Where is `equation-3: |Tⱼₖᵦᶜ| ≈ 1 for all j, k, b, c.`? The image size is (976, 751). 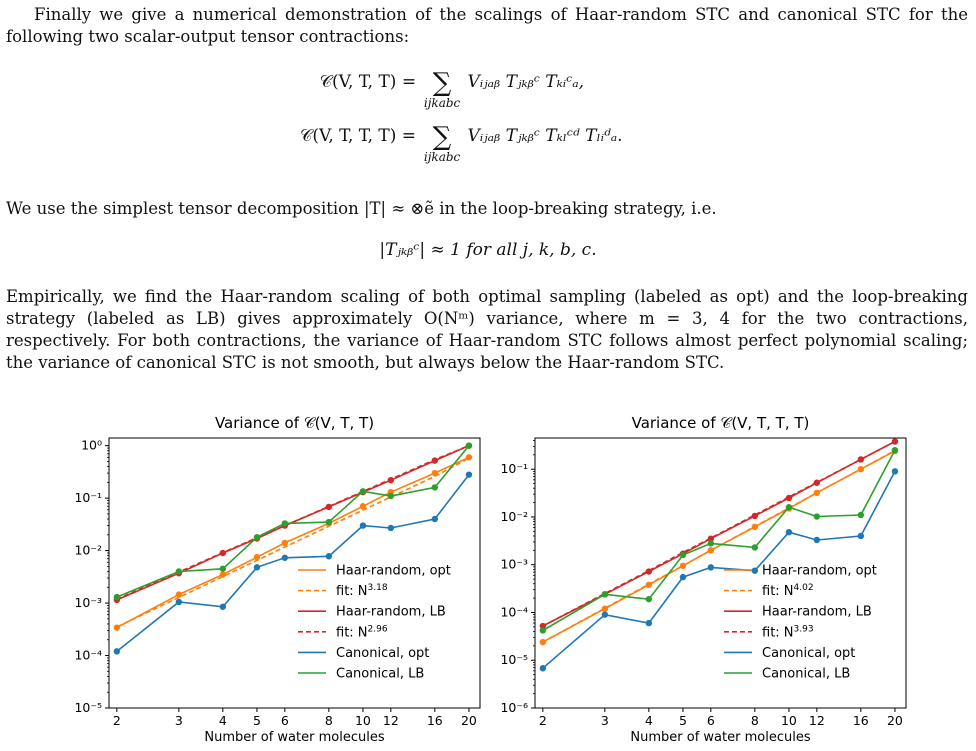
equation-3: |Tⱼₖᵦᶜ| ≈ 1 for all j, k, b, c. is located at coordinates (488, 250).